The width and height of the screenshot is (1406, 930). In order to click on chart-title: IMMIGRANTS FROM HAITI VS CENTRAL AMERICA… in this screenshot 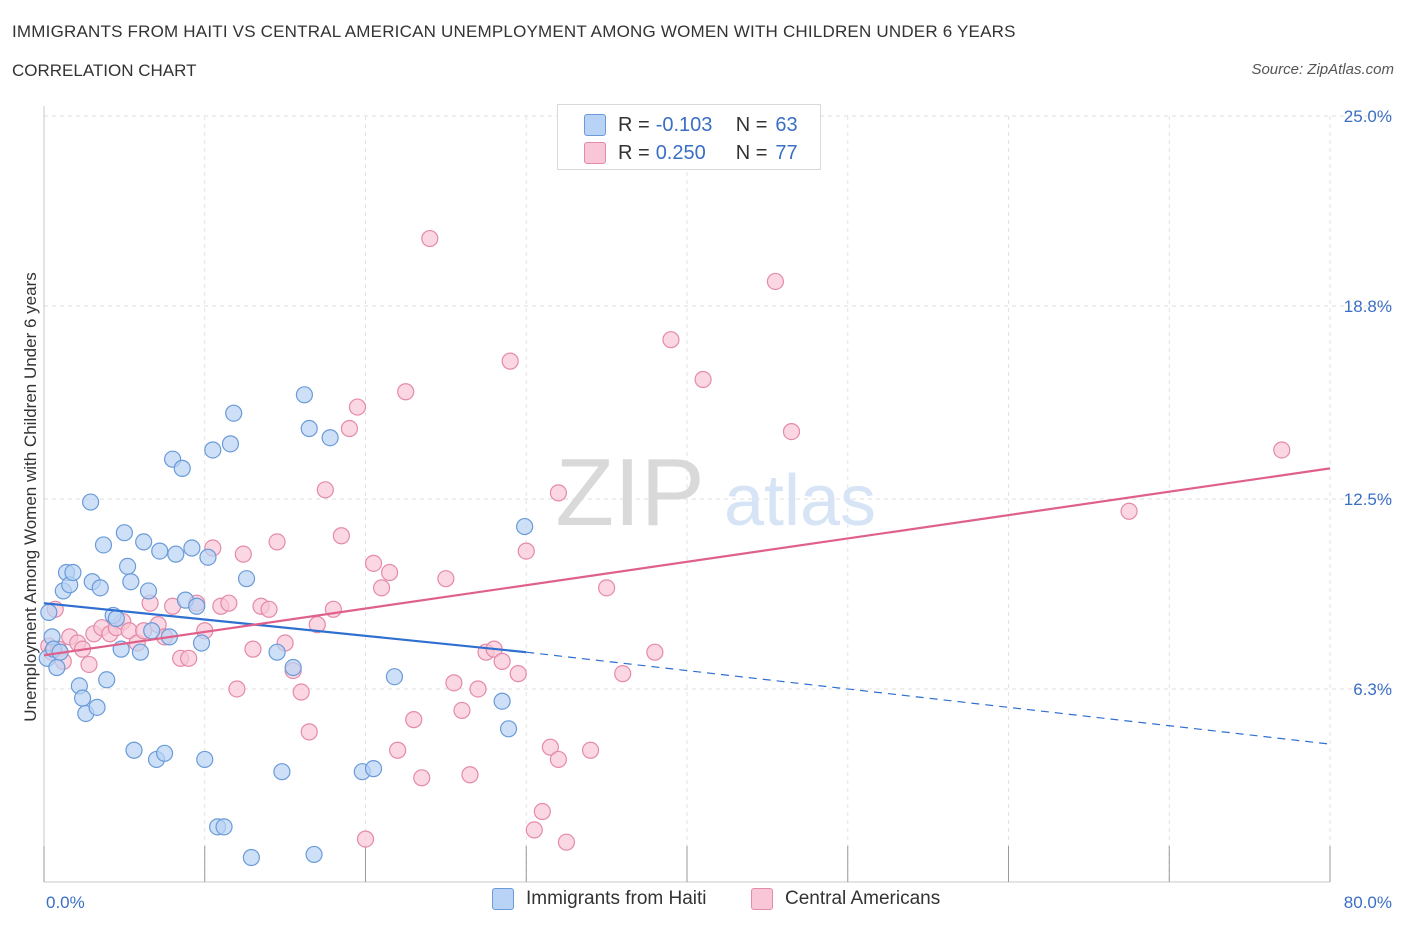, I will do `click(514, 31)`.